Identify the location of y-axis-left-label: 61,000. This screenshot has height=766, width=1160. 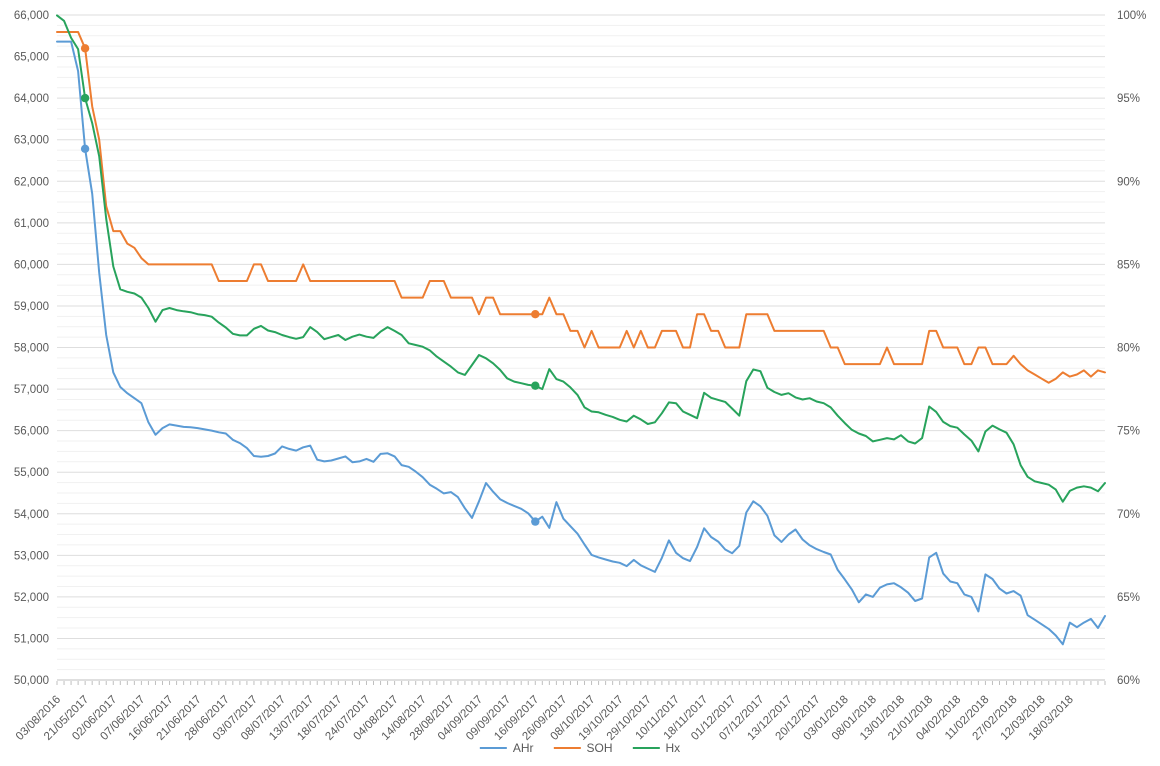
(31, 224).